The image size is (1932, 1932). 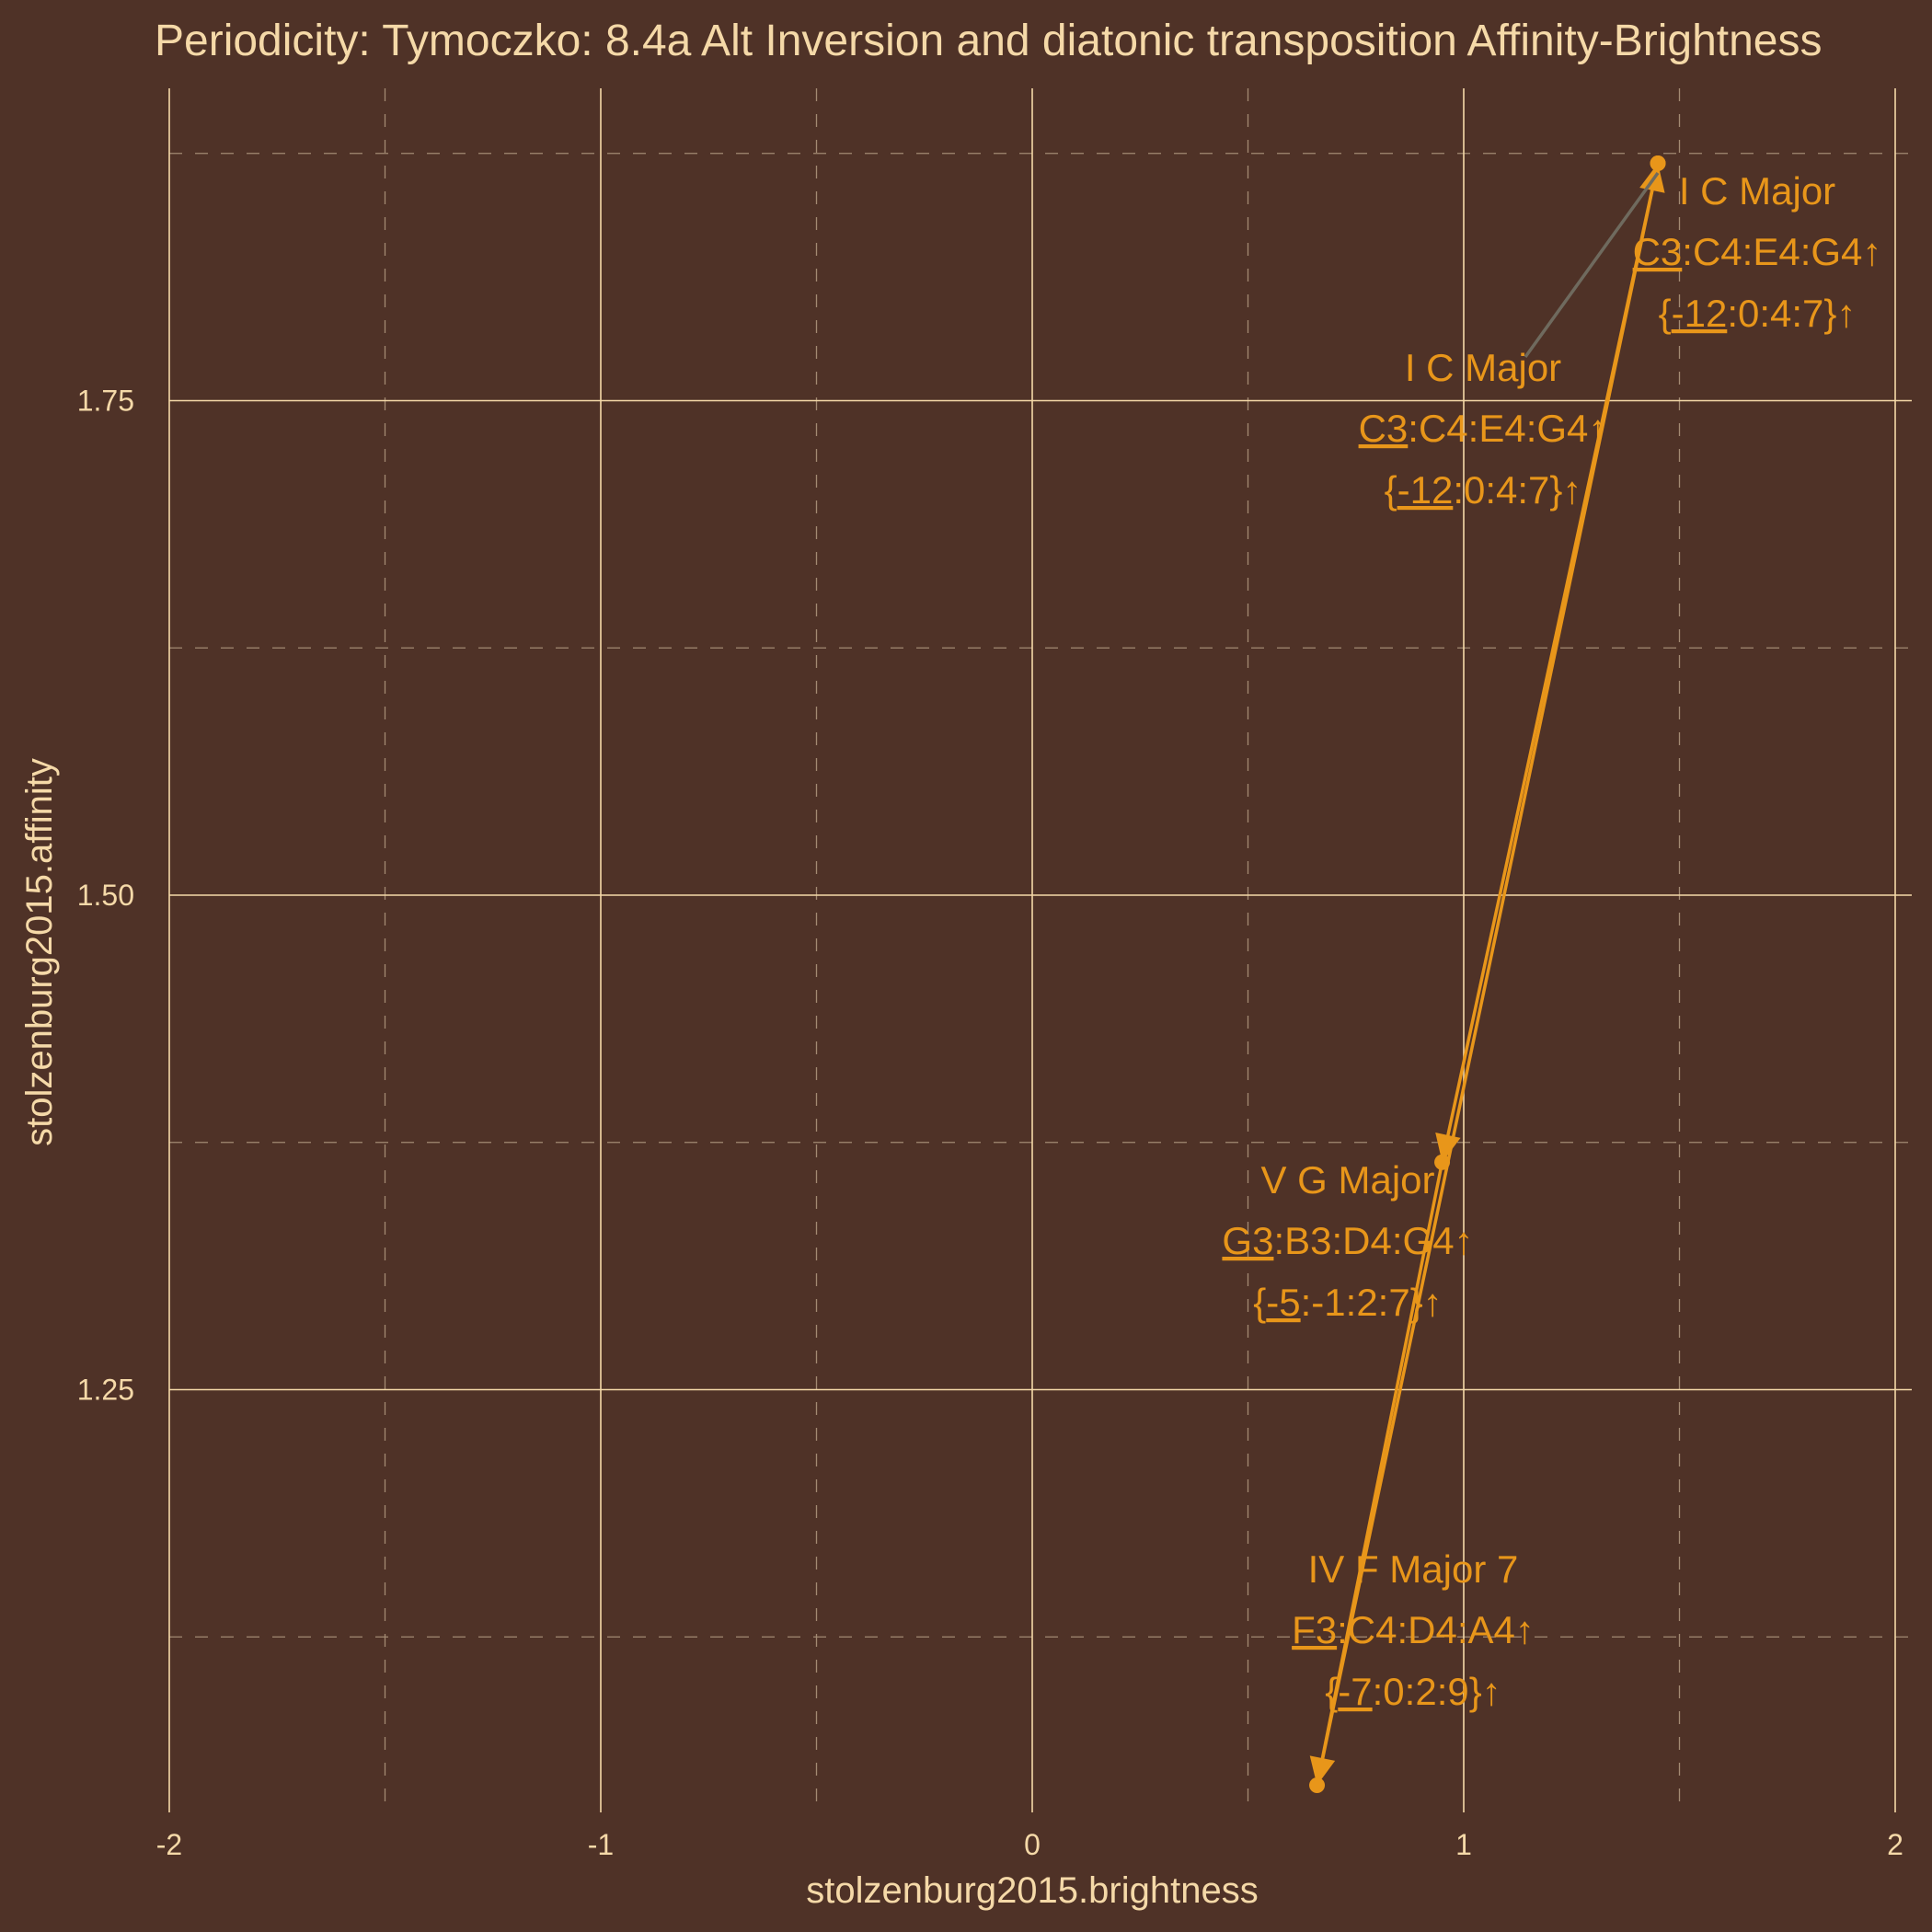 I want to click on label-leader-line, so click(x=1592, y=265).